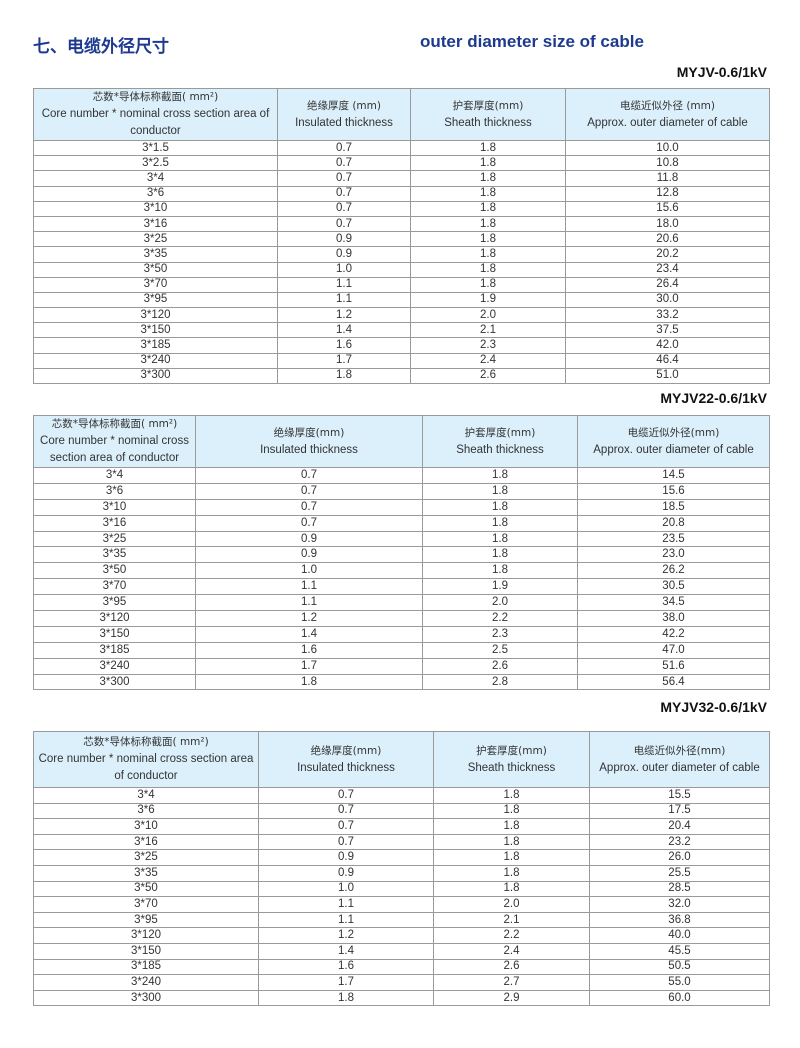 Image resolution: width=800 pixels, height=1048 pixels. What do you see at coordinates (667, 284) in the screenshot?
I see `cell-outer-diameter: 26.4` at bounding box center [667, 284].